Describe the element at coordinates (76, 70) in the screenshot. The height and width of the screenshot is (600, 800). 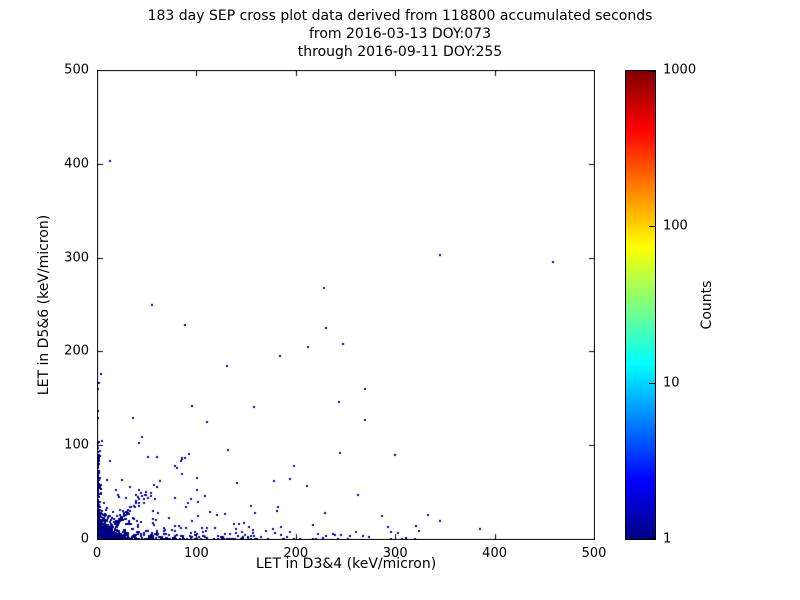
I see `y-tick-label: 500` at that location.